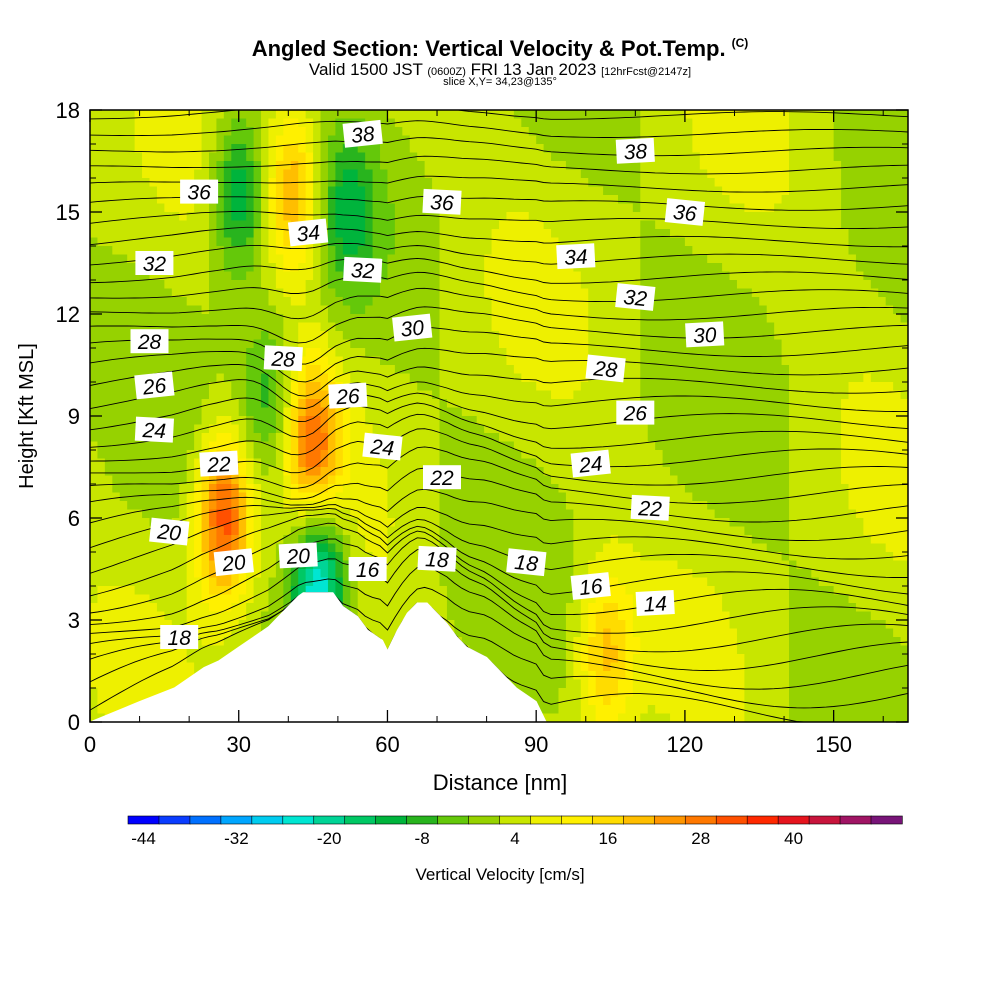 This screenshot has height=1000, width=1000. I want to click on y-tick-label: 0, so click(74, 722).